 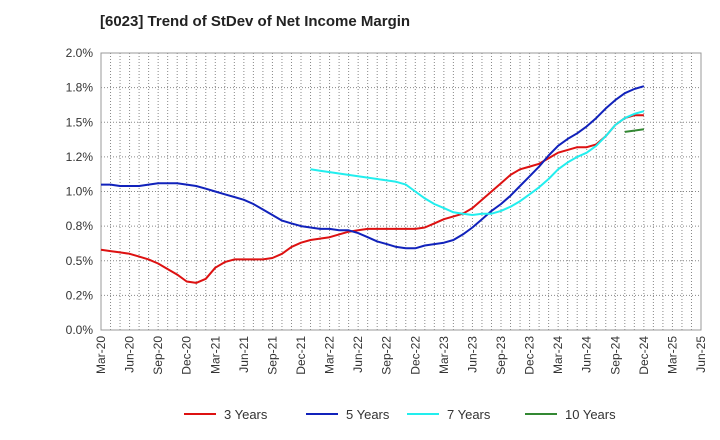 I want to click on legend-label: 3 Years, so click(x=246, y=414).